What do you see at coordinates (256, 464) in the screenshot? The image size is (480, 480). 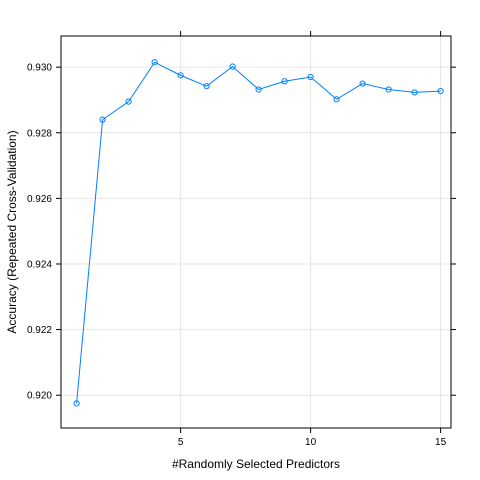 I see `x-axis-label: #Randomly Selected Predictors` at bounding box center [256, 464].